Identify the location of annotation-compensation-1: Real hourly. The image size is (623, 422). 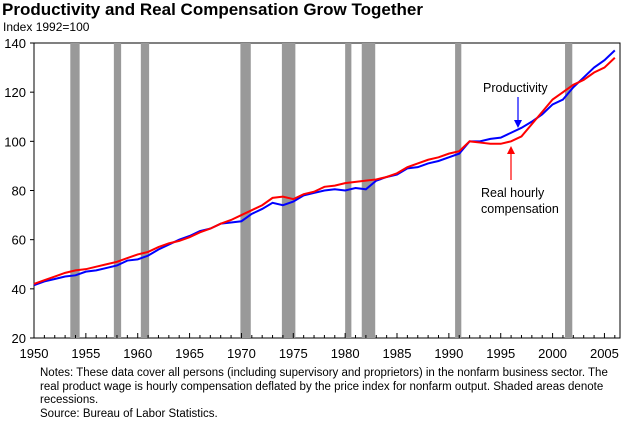
(513, 193).